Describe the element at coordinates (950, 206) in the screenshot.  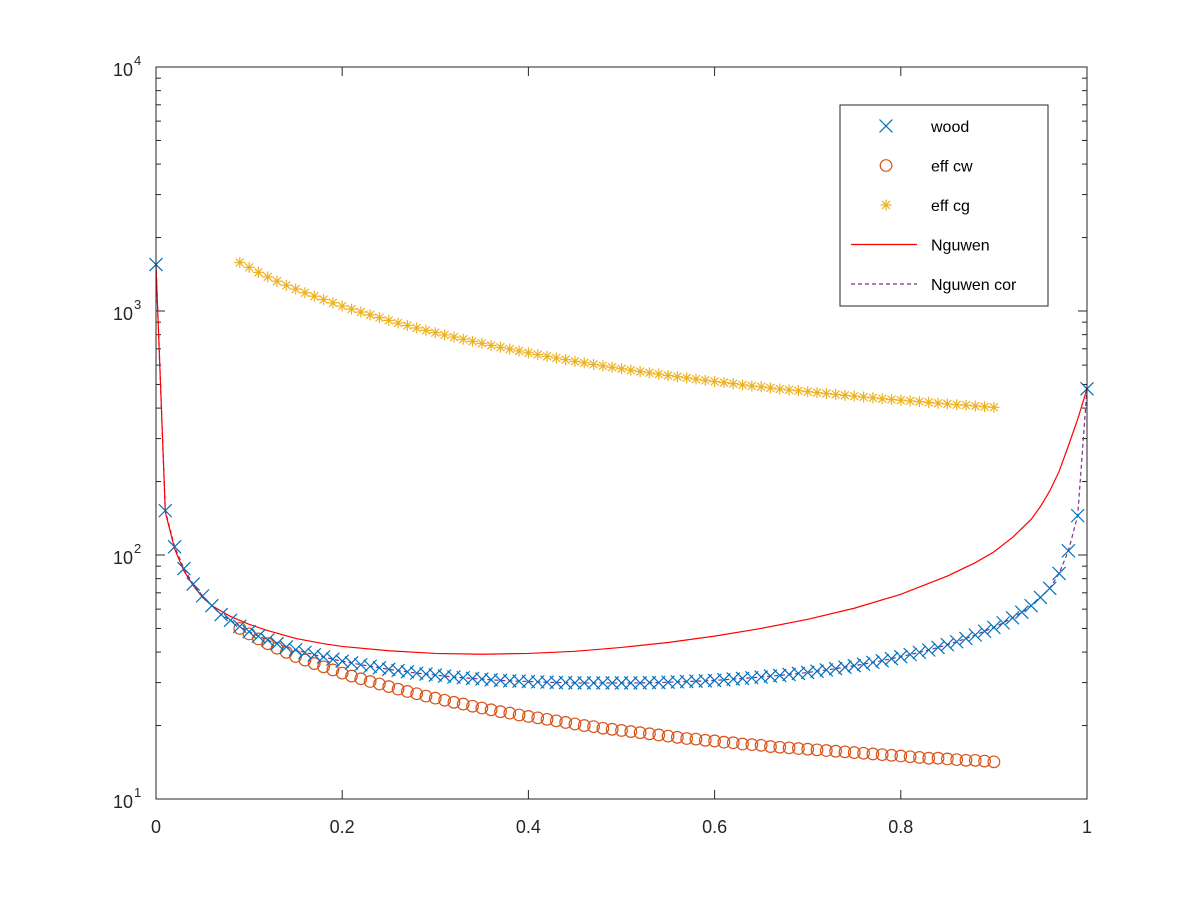
I see `legend-label: eff cg` at that location.